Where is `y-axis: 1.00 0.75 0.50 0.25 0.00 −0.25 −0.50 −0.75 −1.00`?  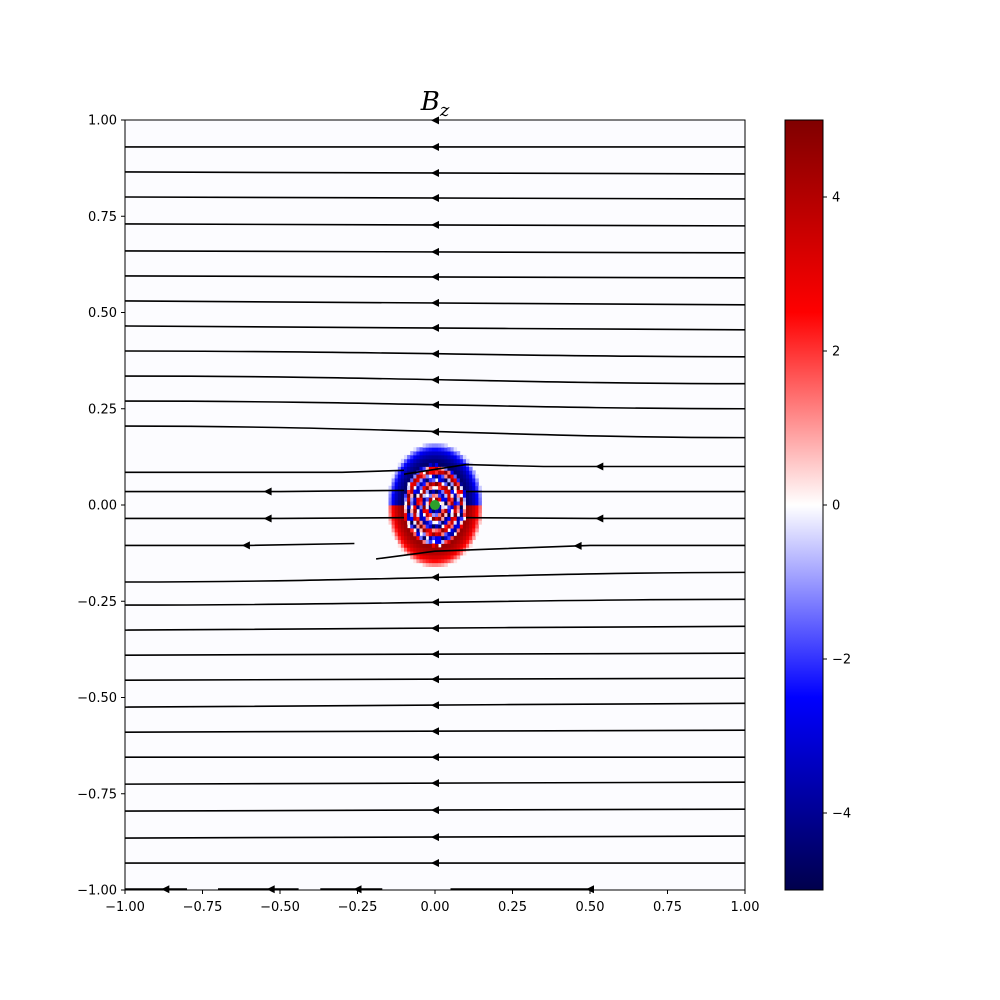 y-axis: 1.00 0.75 0.50 0.25 0.00 −0.25 −0.50 −0.75 −1.00 is located at coordinates (101, 506).